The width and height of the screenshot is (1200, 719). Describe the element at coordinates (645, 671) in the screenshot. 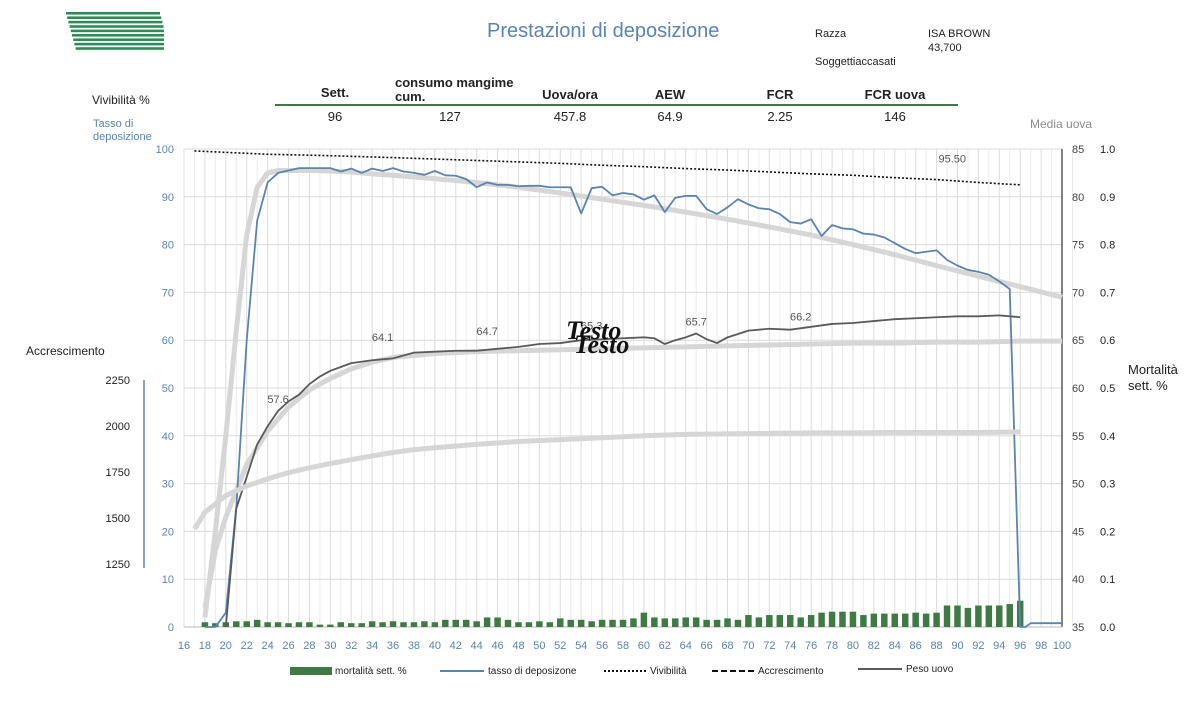

I see `legend-vivibilita: Vivibilità` at that location.